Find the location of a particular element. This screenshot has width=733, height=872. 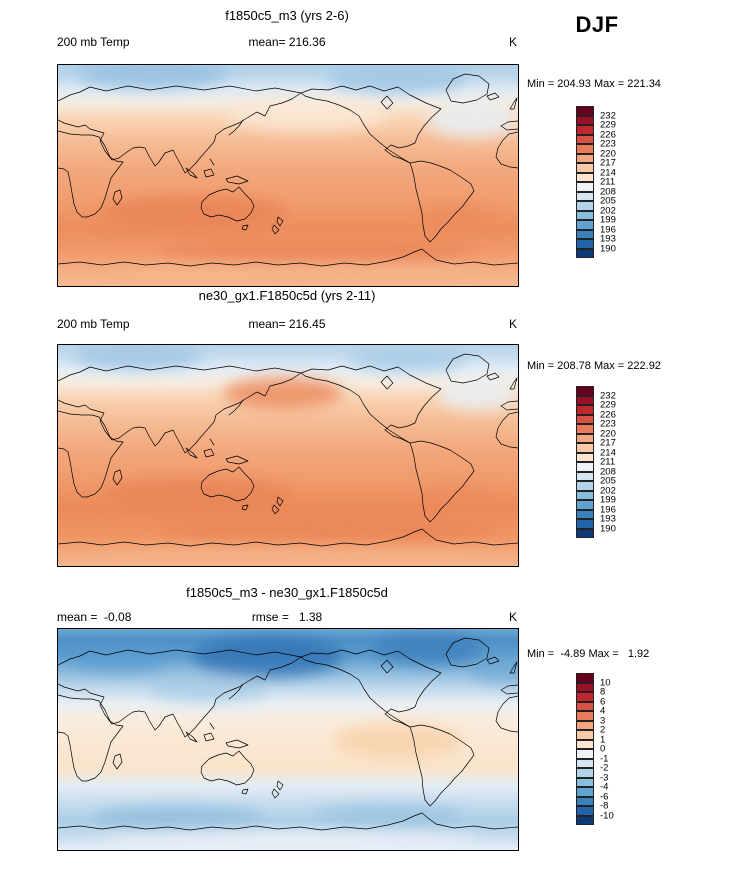

colorbar-tick-label: 6 is located at coordinates (603, 701).